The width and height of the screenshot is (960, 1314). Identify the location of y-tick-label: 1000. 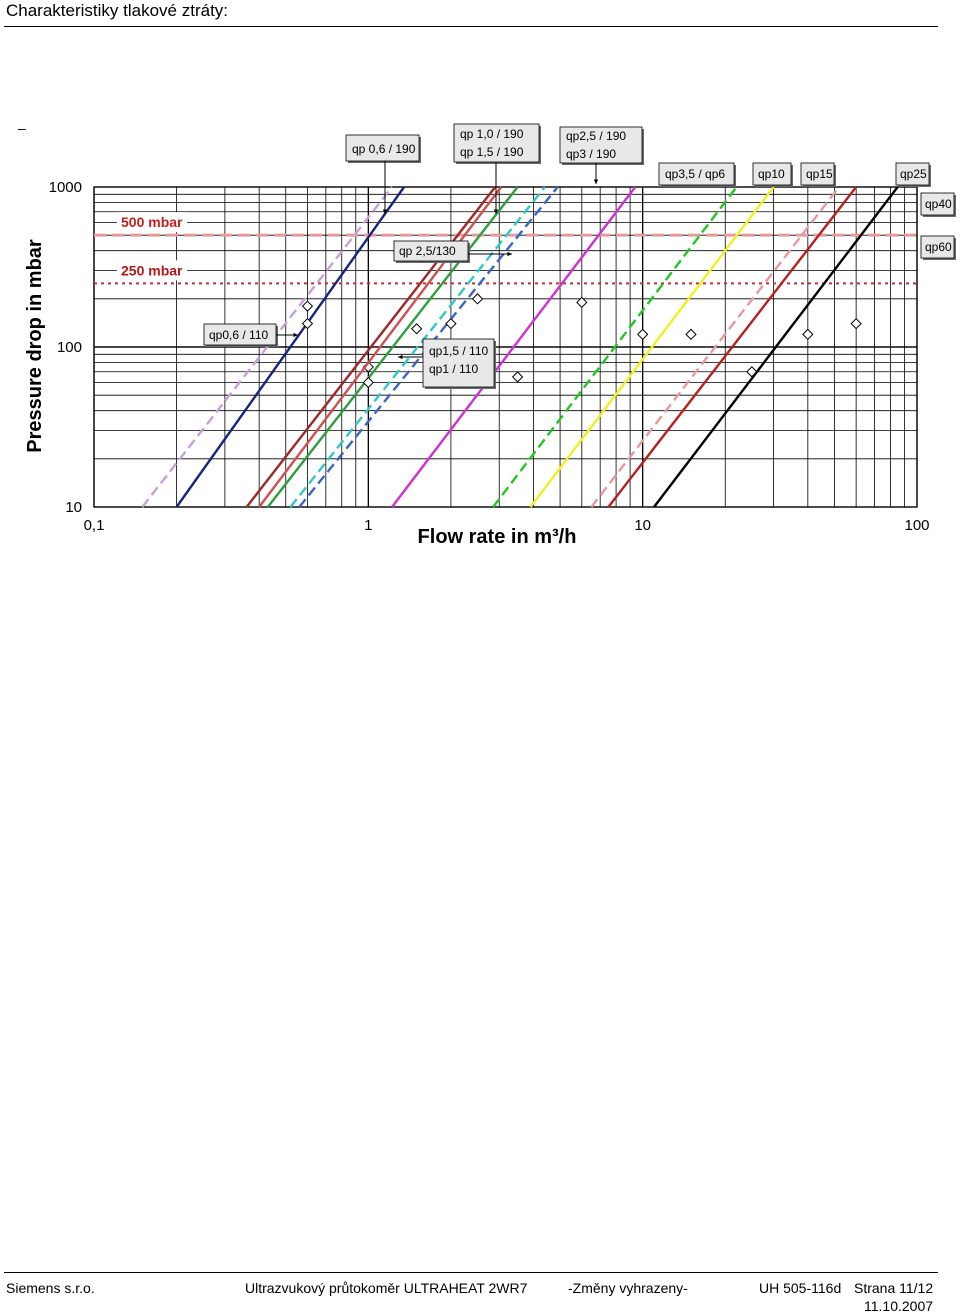
(65, 187).